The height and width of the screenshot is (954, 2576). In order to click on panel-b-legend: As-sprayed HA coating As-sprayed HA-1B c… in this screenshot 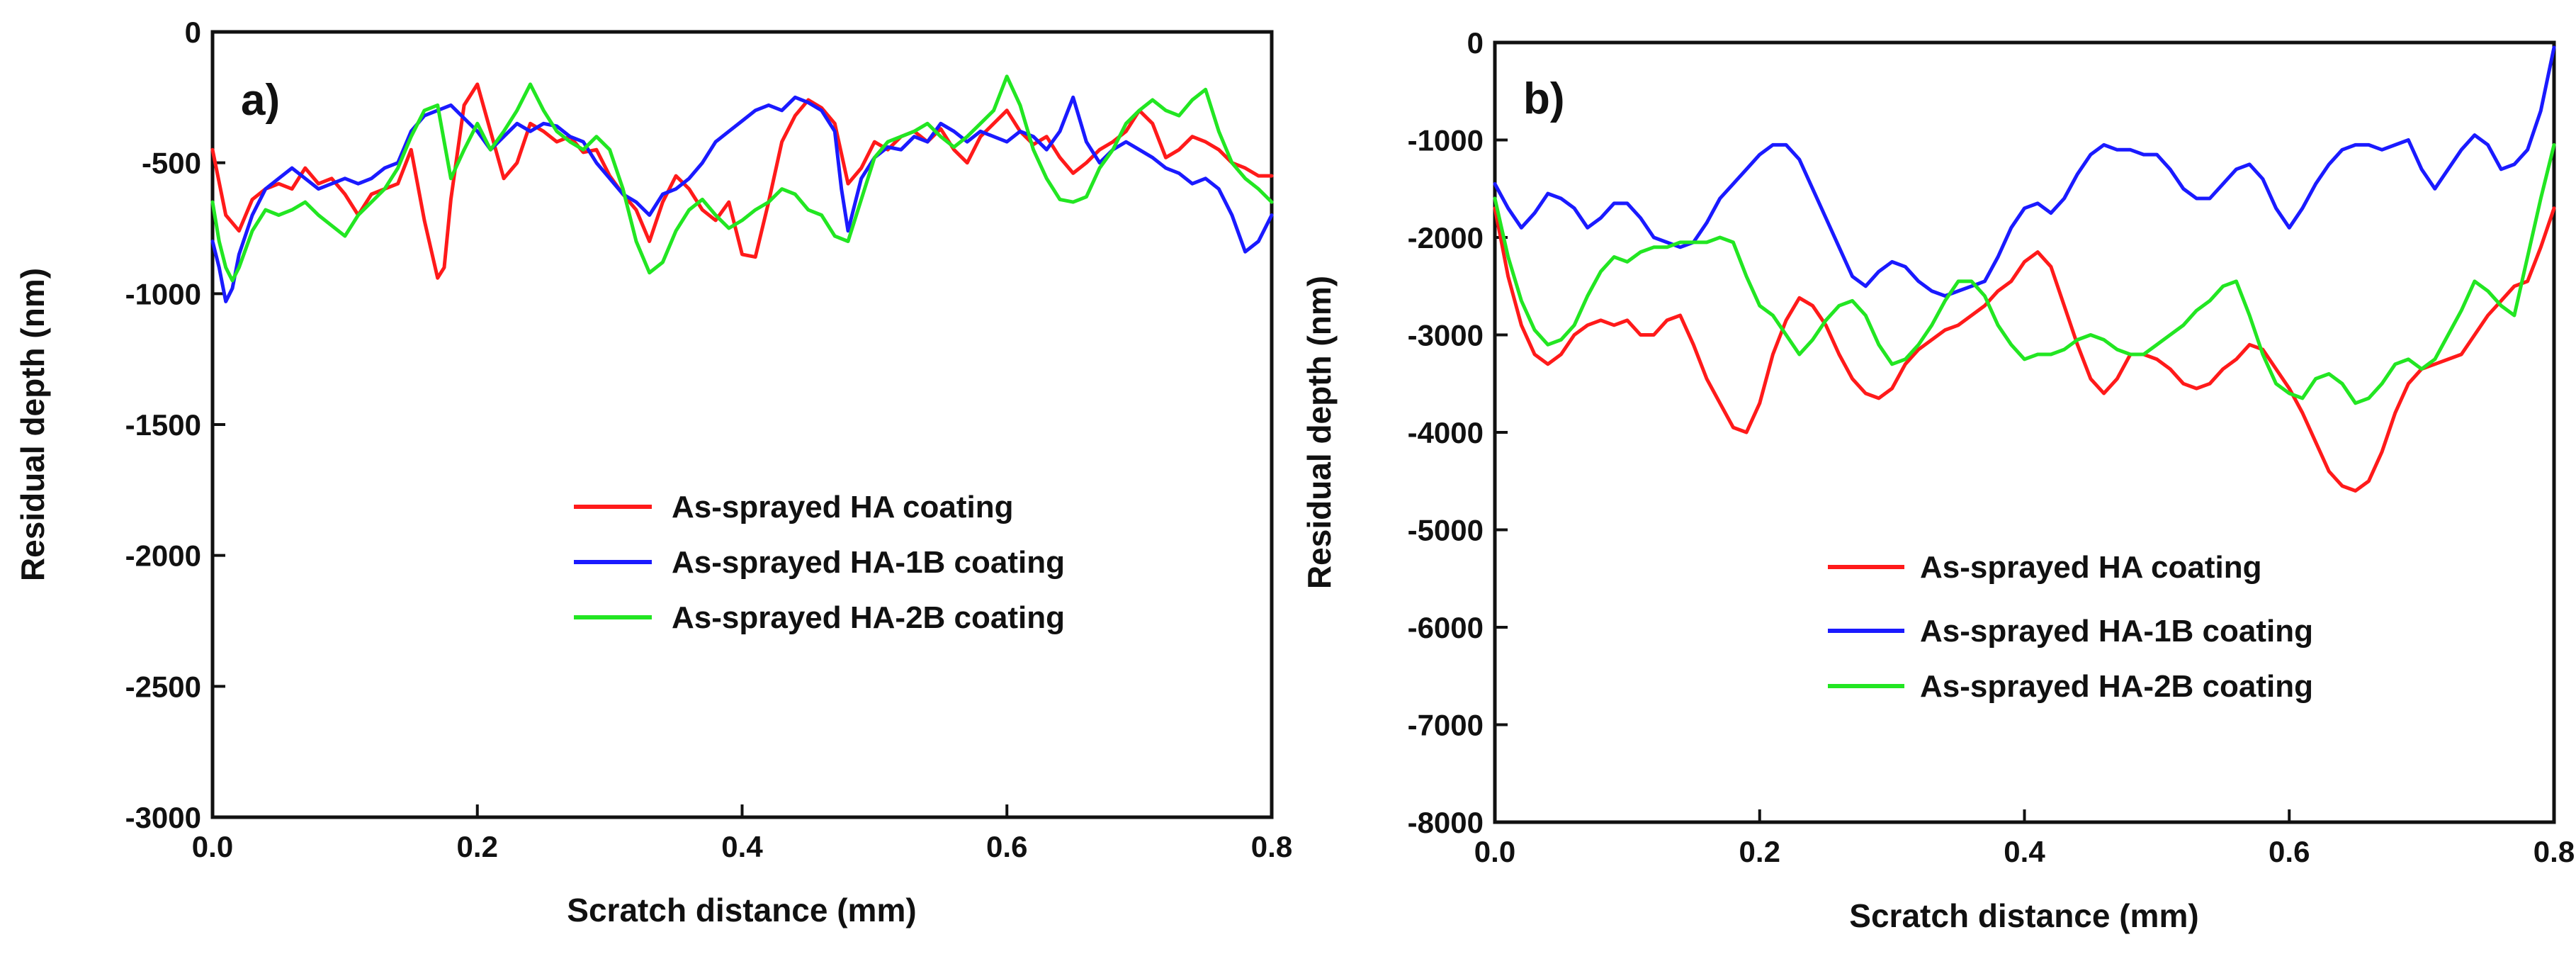, I will do `click(2070, 627)`.